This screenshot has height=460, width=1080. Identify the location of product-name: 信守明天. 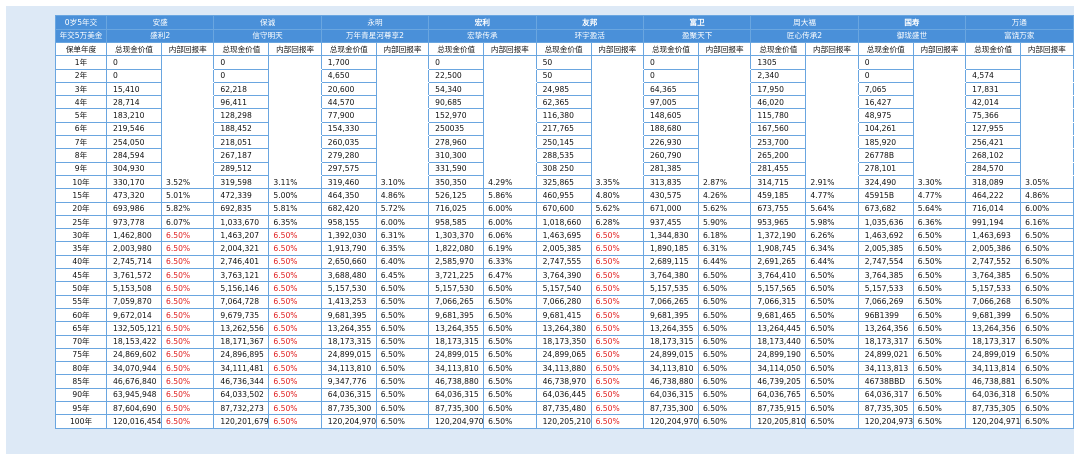
(267, 35).